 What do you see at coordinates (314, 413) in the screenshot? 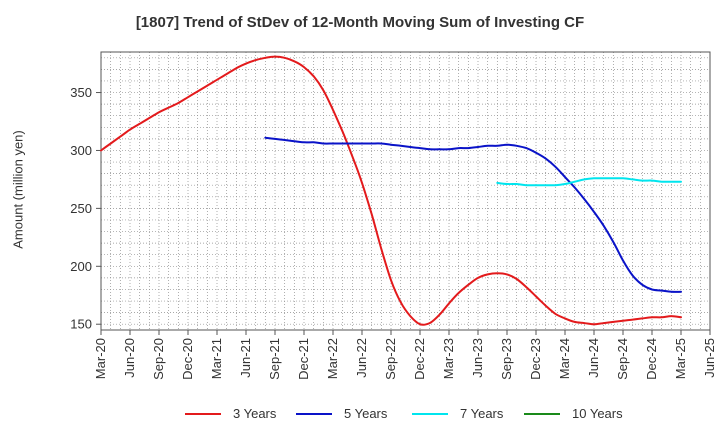
I see `legend-swatch-5-years` at bounding box center [314, 413].